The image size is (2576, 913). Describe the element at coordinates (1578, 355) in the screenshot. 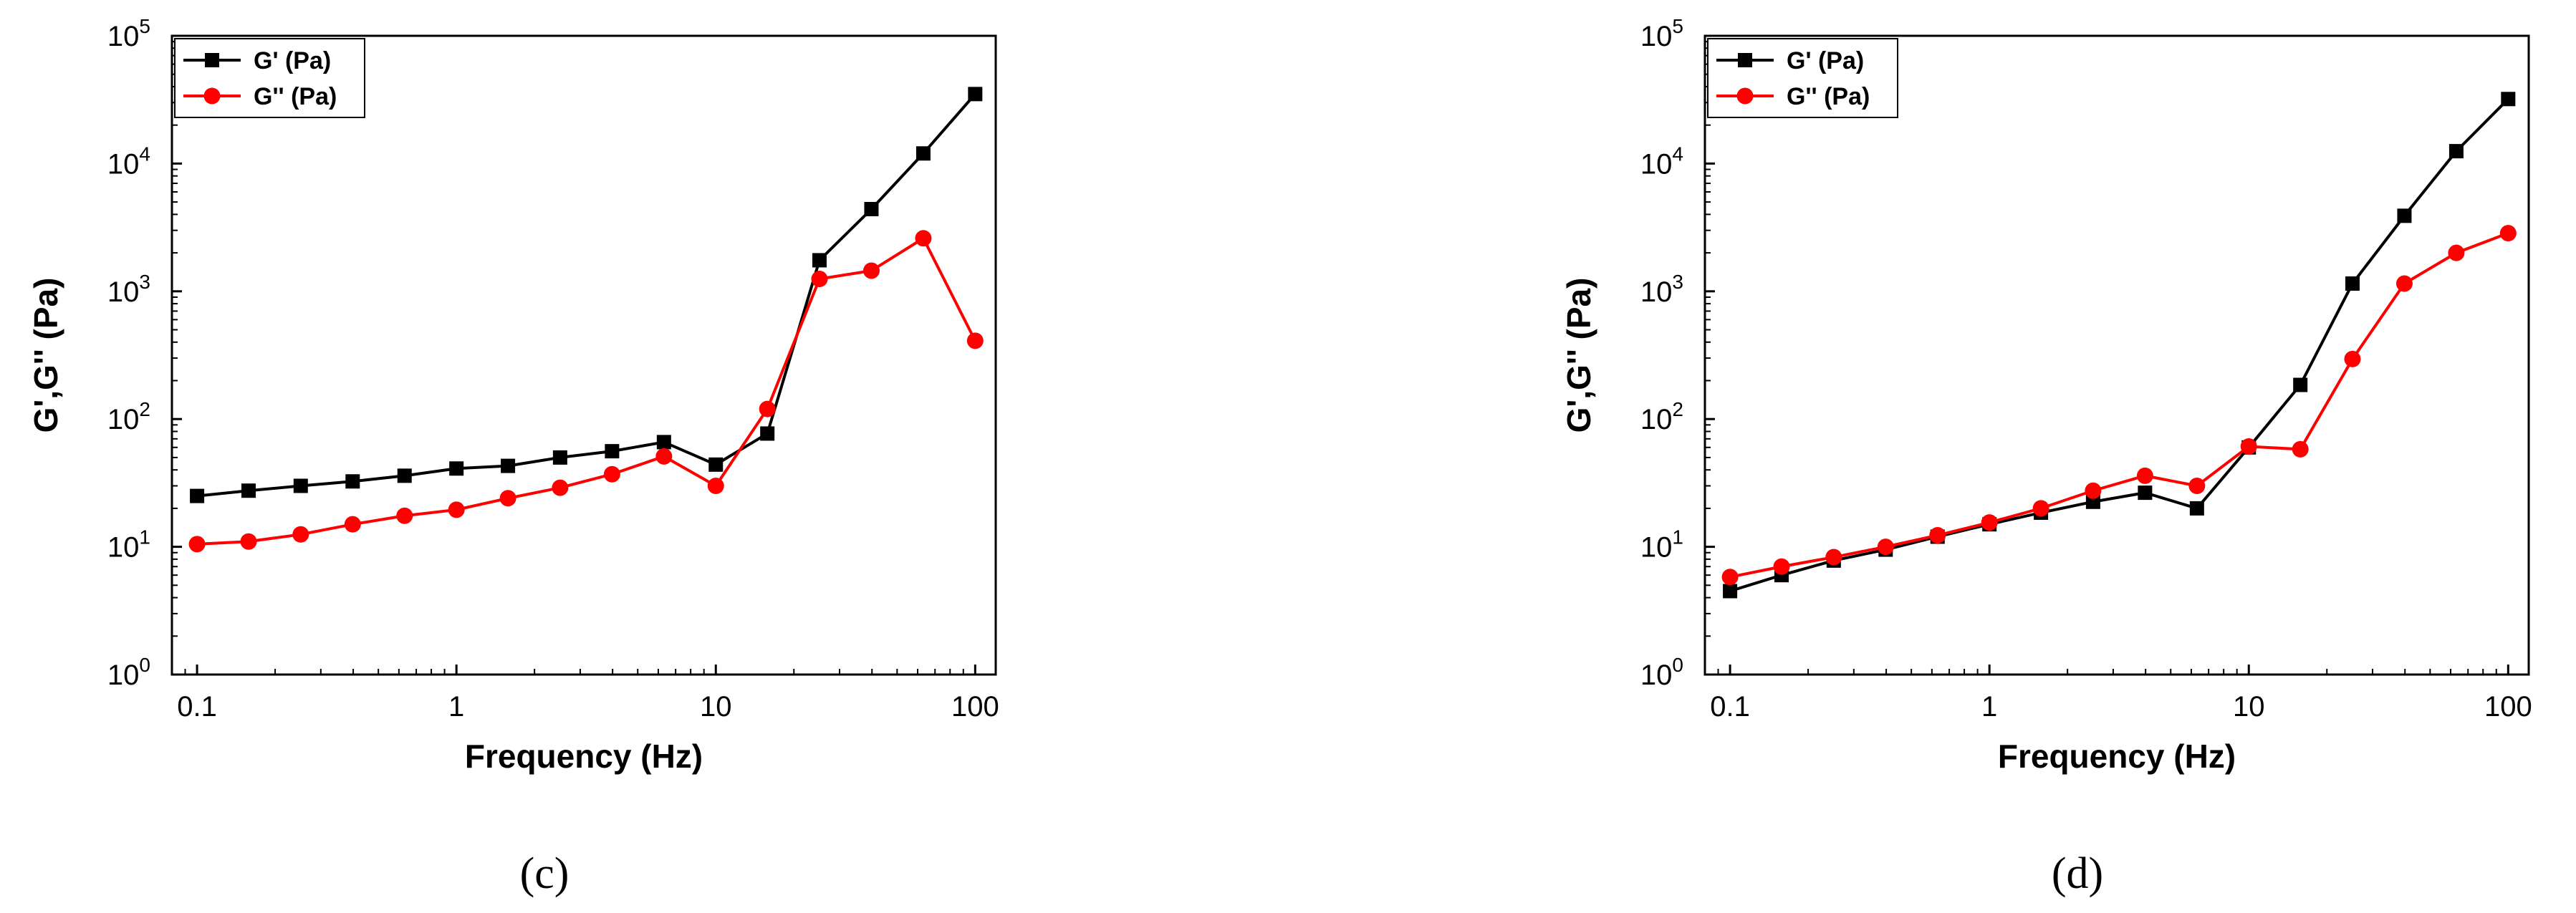

I see `y-axis-label: G',G'' (Pa)` at that location.